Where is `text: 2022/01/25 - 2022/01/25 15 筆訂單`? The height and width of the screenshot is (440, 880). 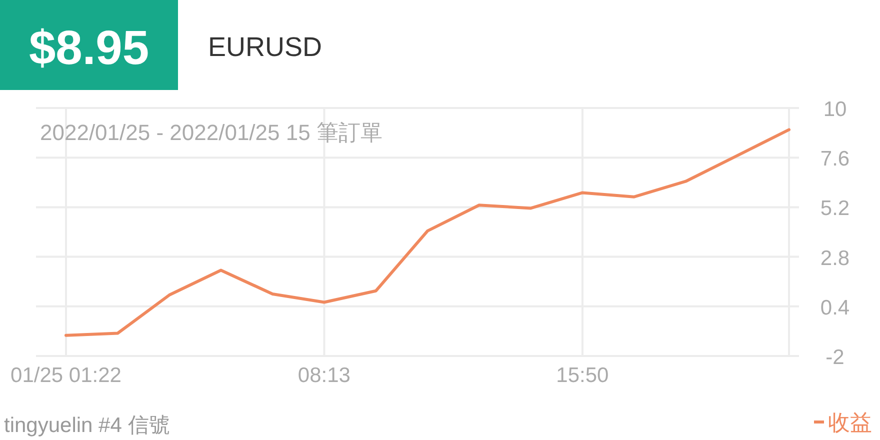 text: 2022/01/25 - 2022/01/25 15 筆訂單 is located at coordinates (211, 132).